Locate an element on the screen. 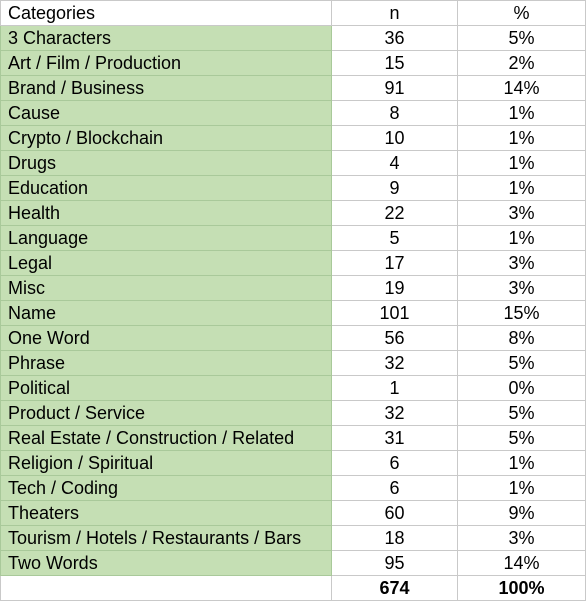  table-row: 3 Characters 36 5% is located at coordinates (293, 38).